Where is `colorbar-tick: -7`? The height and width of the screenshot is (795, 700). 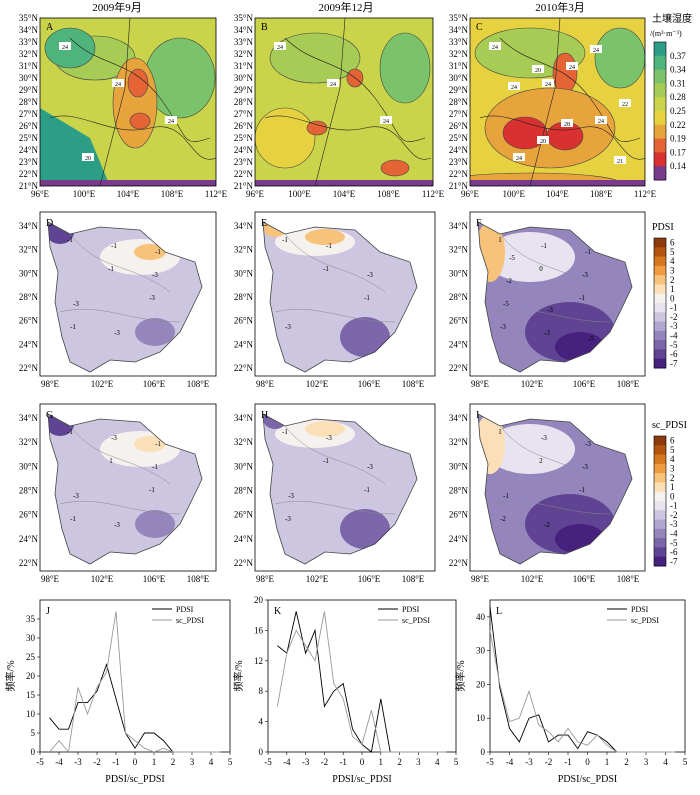
colorbar-tick: -7 is located at coordinates (674, 561).